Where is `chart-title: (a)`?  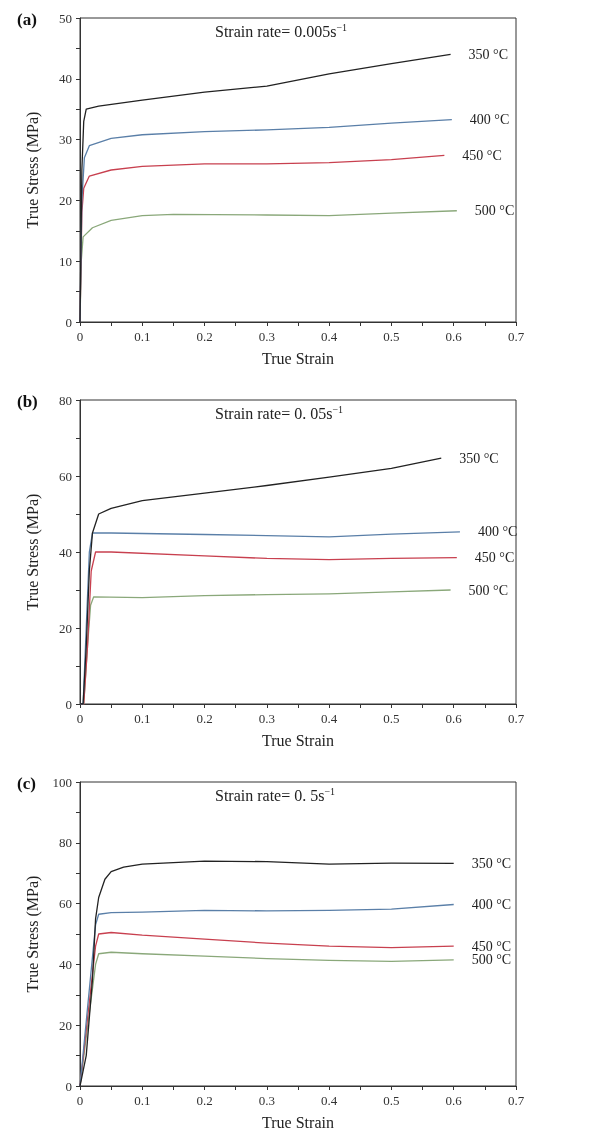
chart-title: (a) is located at coordinates (27, 19).